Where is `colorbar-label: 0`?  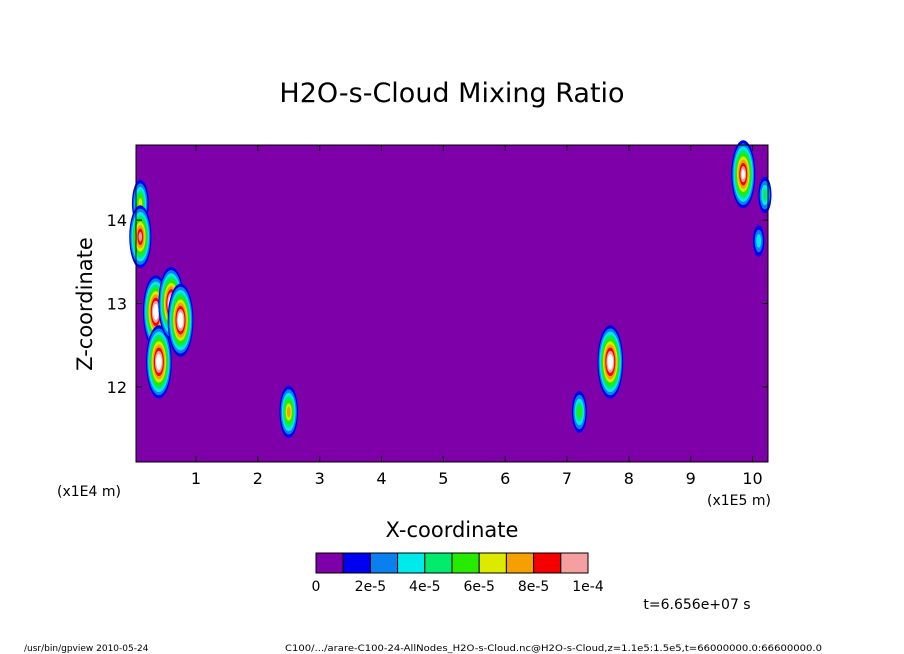
colorbar-label: 0 is located at coordinates (316, 587).